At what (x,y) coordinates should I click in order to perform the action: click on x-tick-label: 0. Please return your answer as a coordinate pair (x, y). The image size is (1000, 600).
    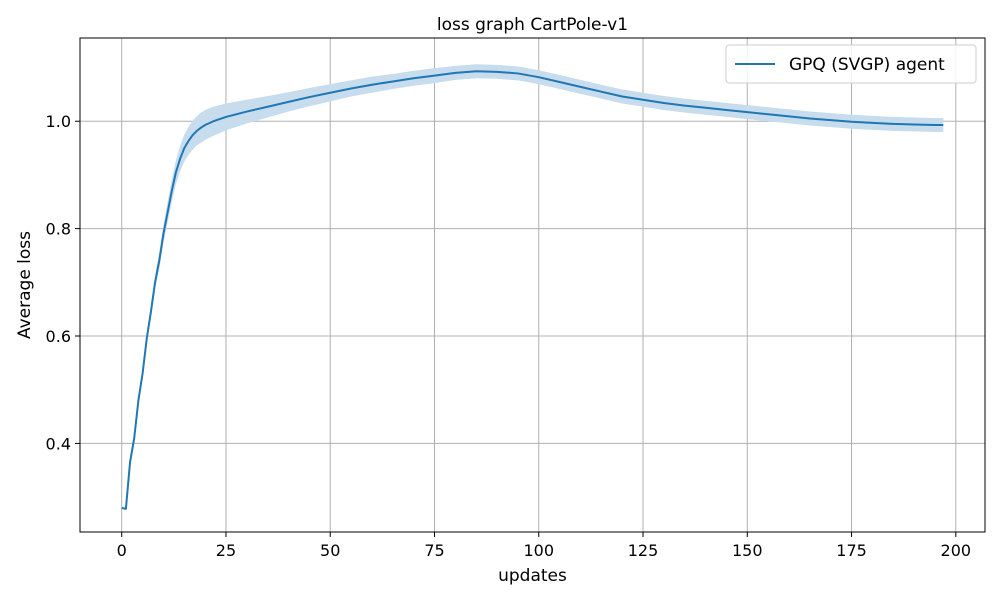
    Looking at the image, I should click on (122, 550).